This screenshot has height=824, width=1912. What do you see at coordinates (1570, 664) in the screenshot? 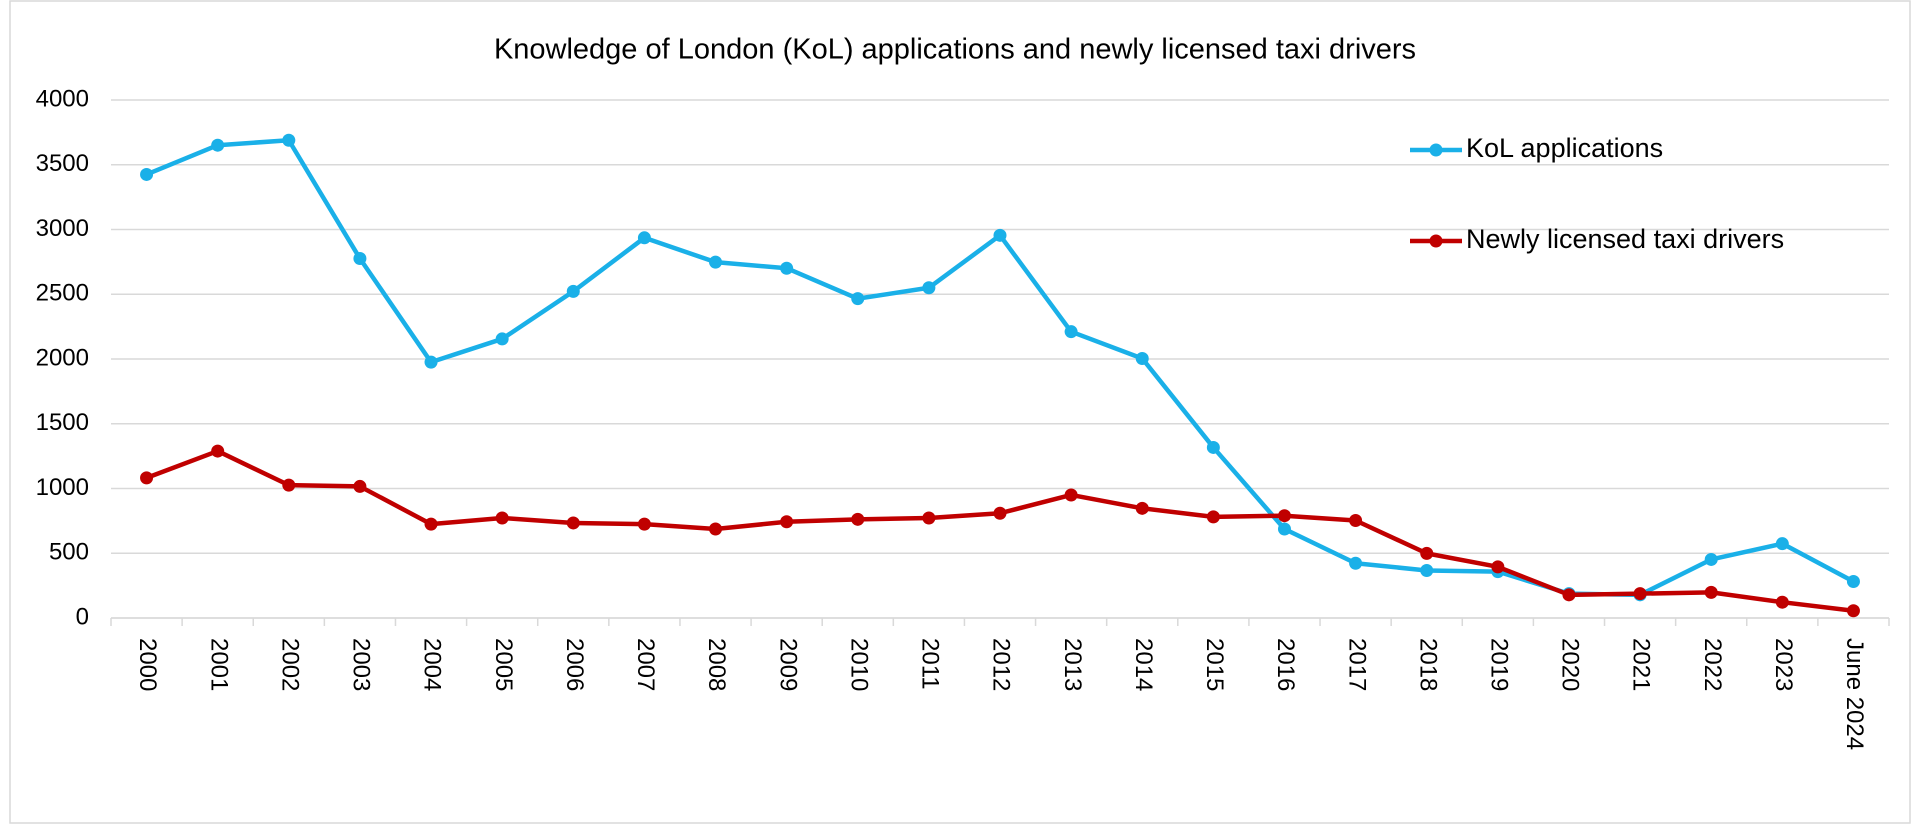
I see `x-tick-label: 2020` at bounding box center [1570, 664].